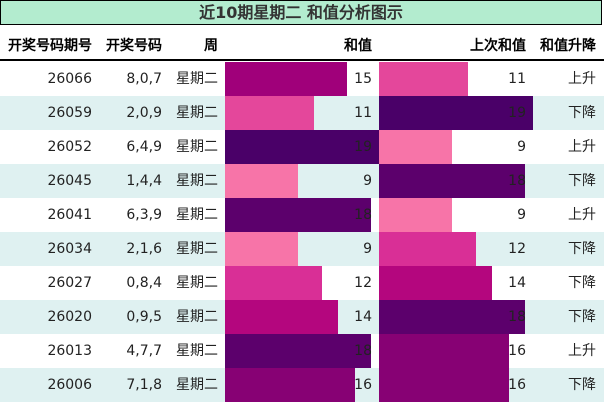 The width and height of the screenshot is (604, 403). I want to click on table-row: 26034 2,1,6 星期二 9 12 下降, so click(302, 249).